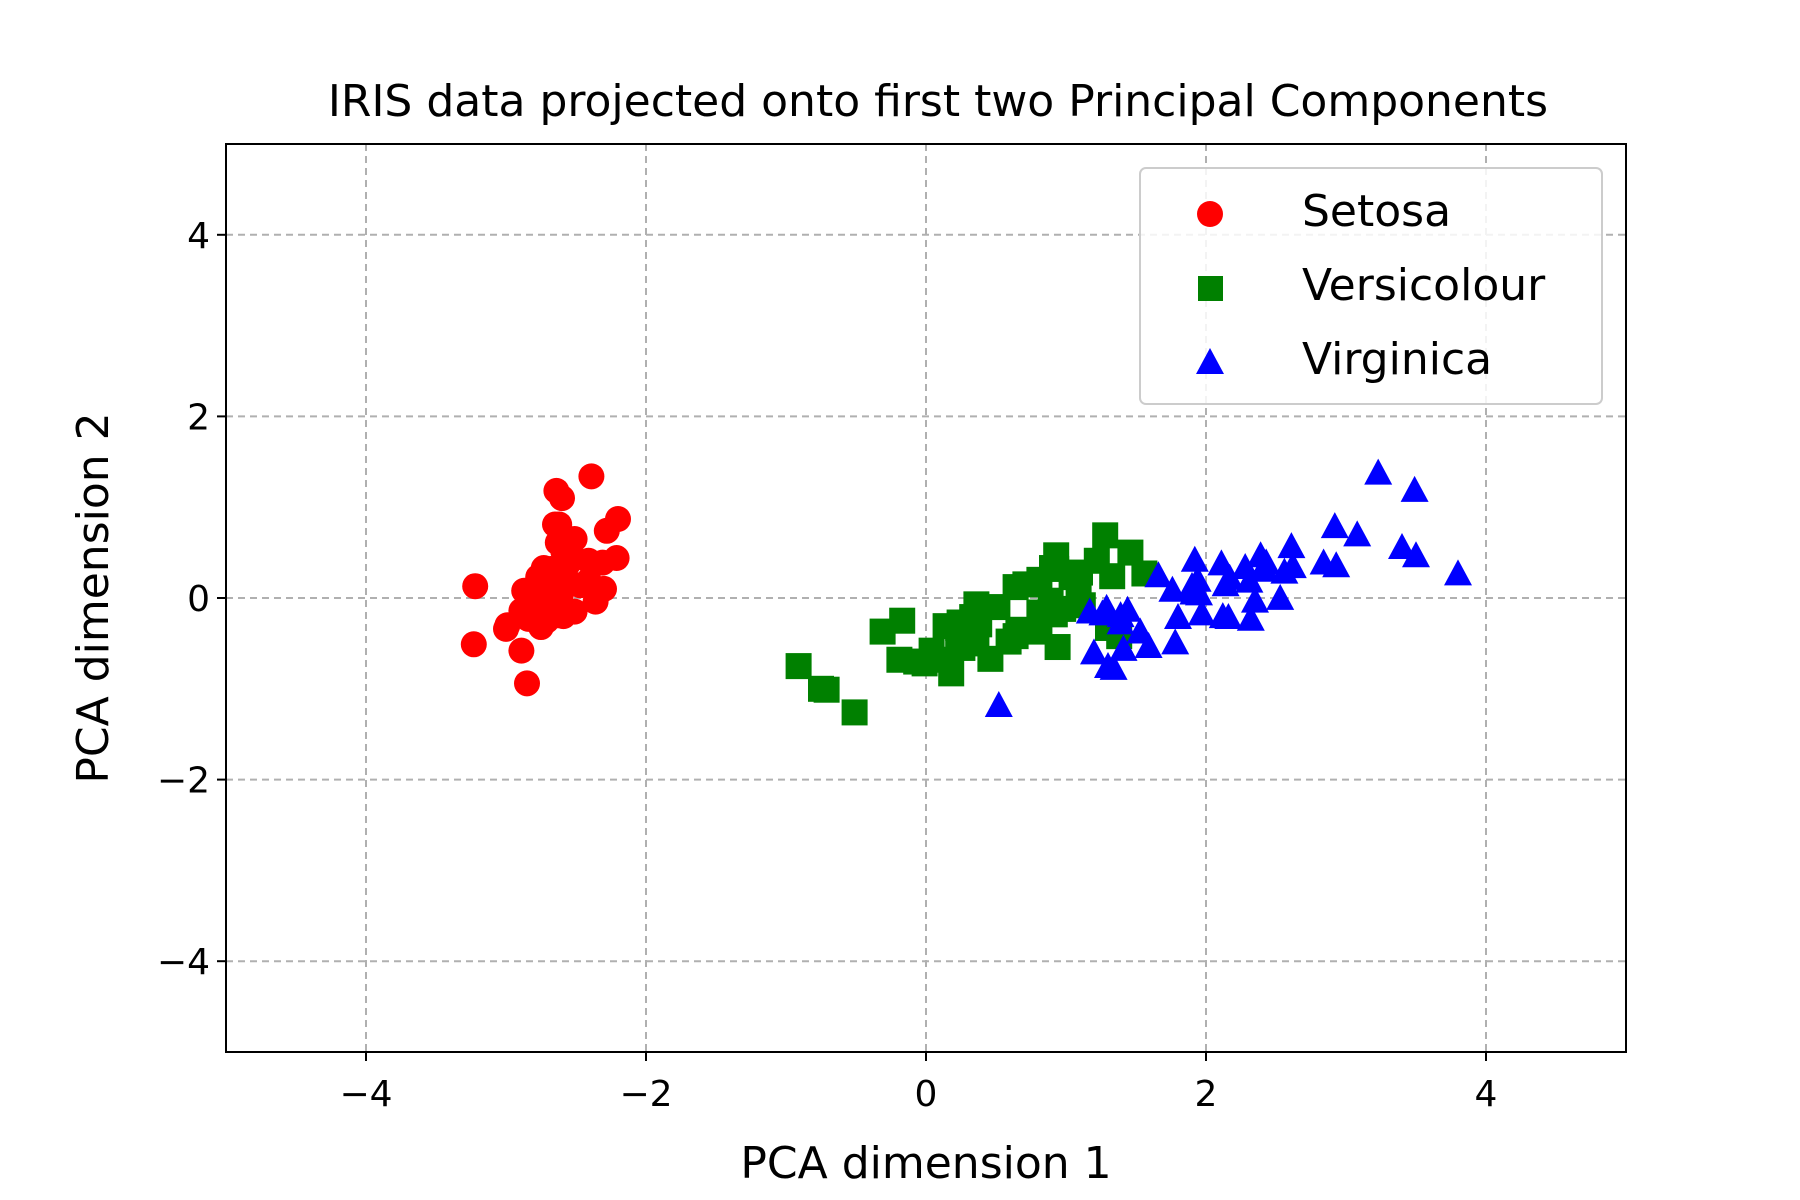 The width and height of the screenshot is (1800, 1200). I want to click on data-points, so click(966, 592).